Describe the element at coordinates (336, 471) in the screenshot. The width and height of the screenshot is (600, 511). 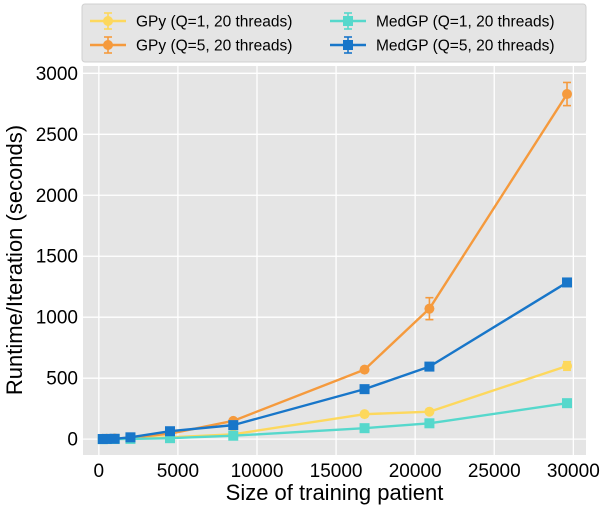
I see `x-tick-label: 15000` at that location.